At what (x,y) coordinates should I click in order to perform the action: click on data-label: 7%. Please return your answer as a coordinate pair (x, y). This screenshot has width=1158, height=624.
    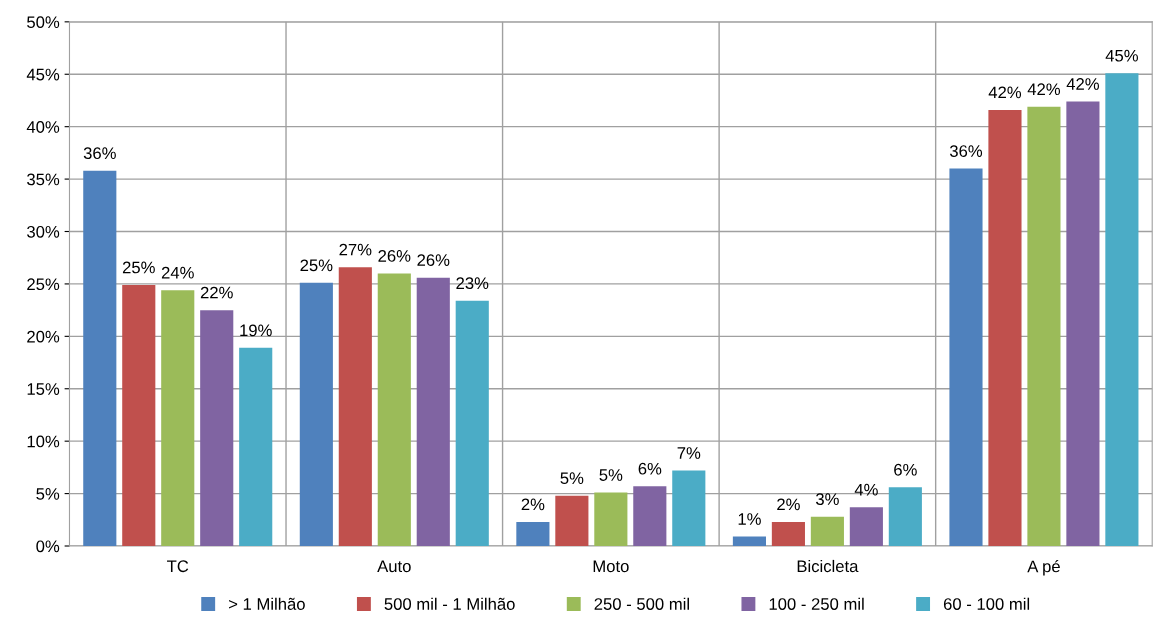
    Looking at the image, I should click on (689, 453).